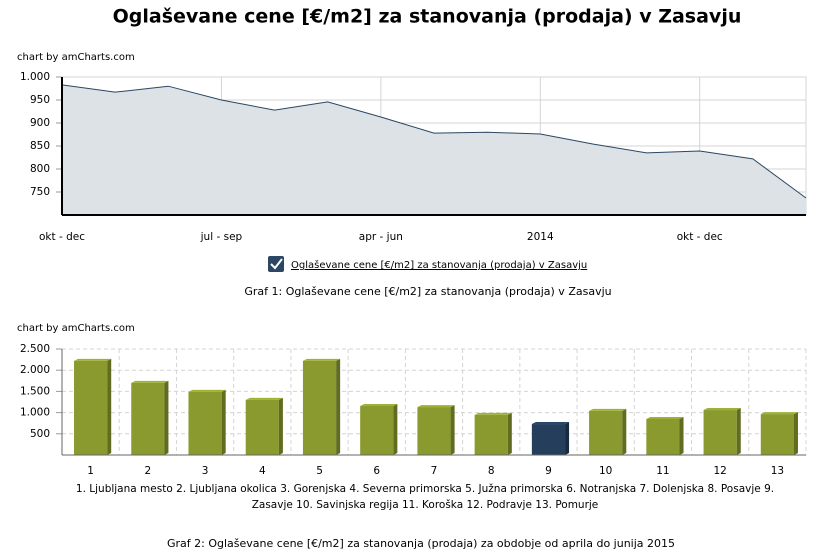 This screenshot has height=560, width=826. Describe the element at coordinates (90, 471) in the screenshot. I see `x-tick-label: 1` at that location.